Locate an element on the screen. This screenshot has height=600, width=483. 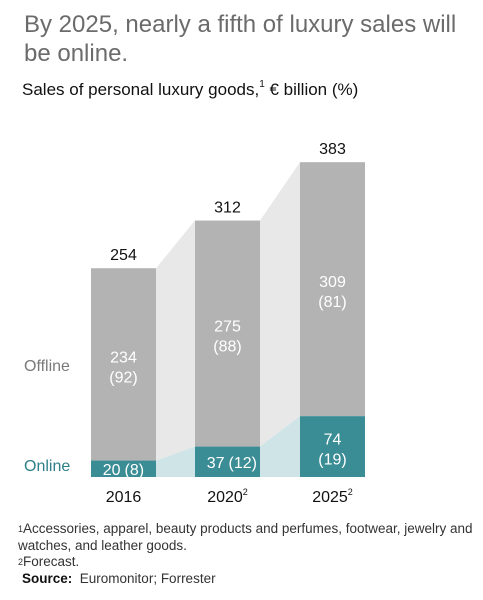
footnote-2: 2Forecast. is located at coordinates (245, 562).